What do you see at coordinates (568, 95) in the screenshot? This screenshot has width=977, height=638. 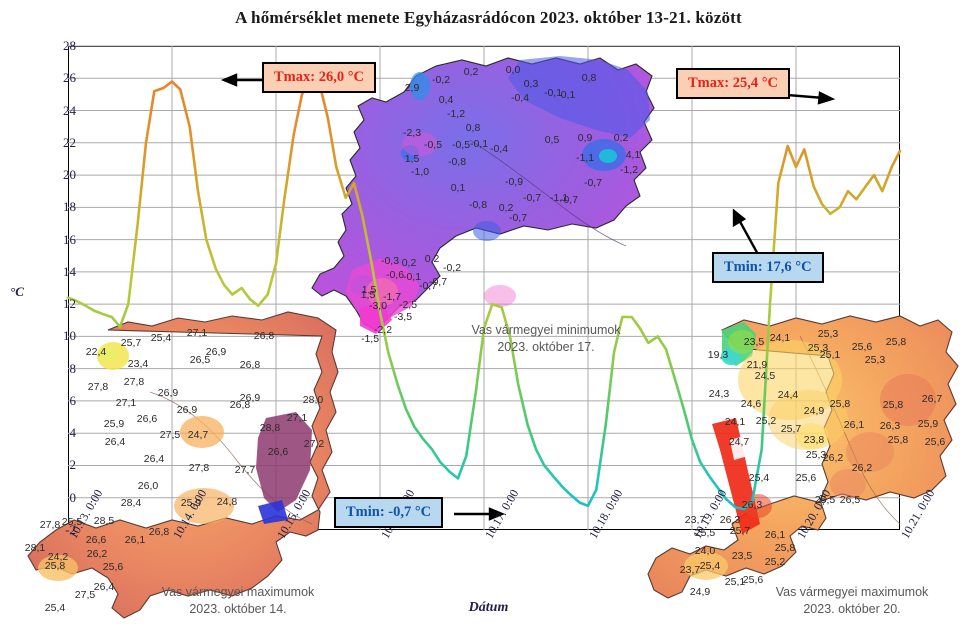 I see `map-value-min17-9: 0,1` at bounding box center [568, 95].